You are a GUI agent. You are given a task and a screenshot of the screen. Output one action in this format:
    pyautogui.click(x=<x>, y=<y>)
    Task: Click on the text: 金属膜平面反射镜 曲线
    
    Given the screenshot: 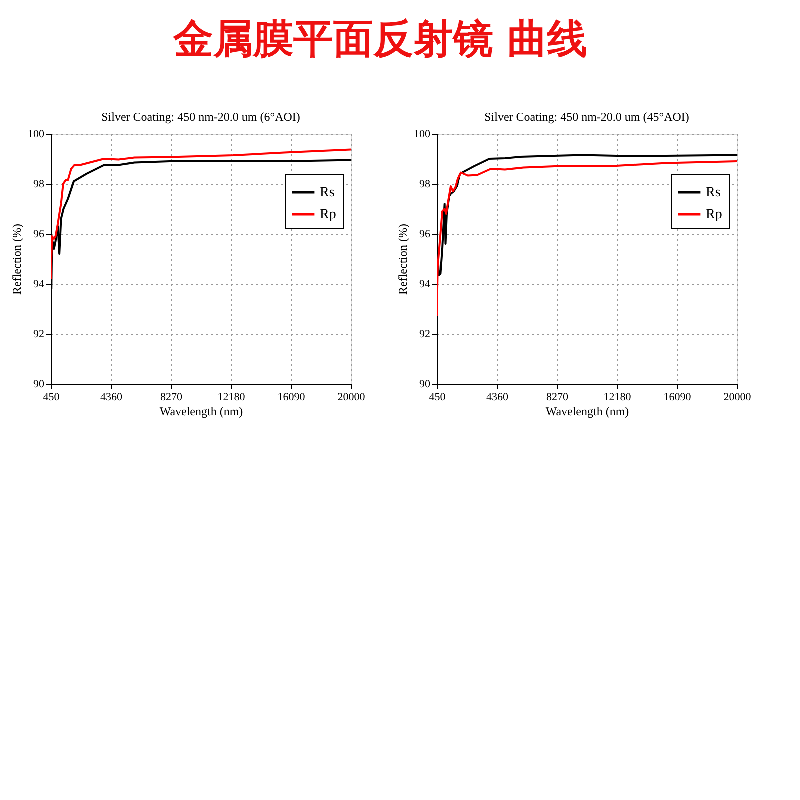 What is the action you would take?
    pyautogui.click(x=380, y=39)
    